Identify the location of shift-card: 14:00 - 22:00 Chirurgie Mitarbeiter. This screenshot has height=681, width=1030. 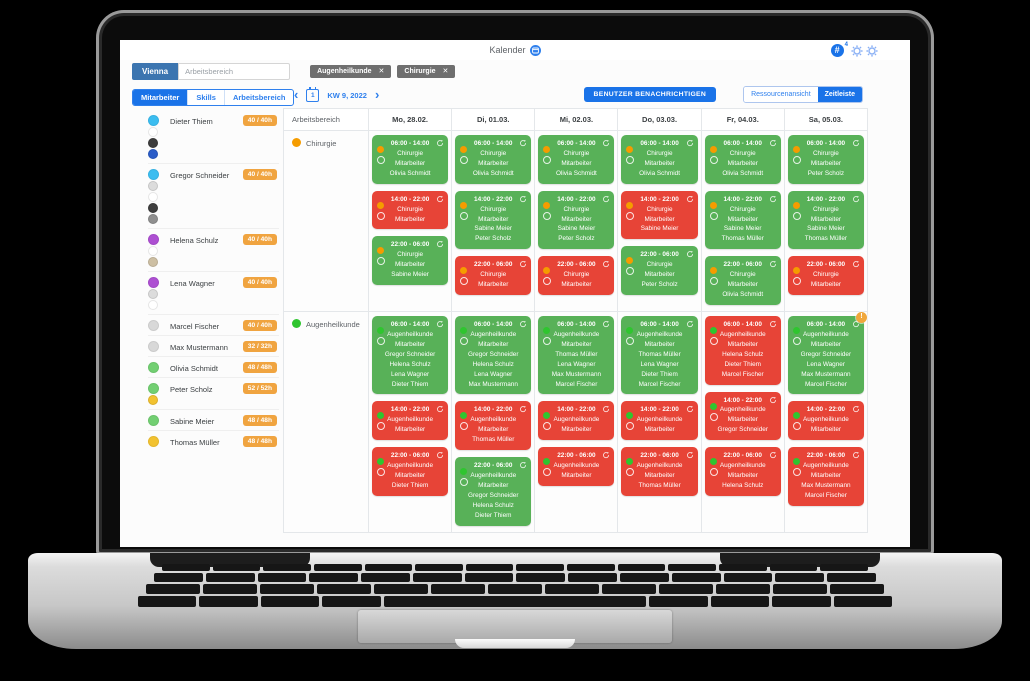
(410, 210).